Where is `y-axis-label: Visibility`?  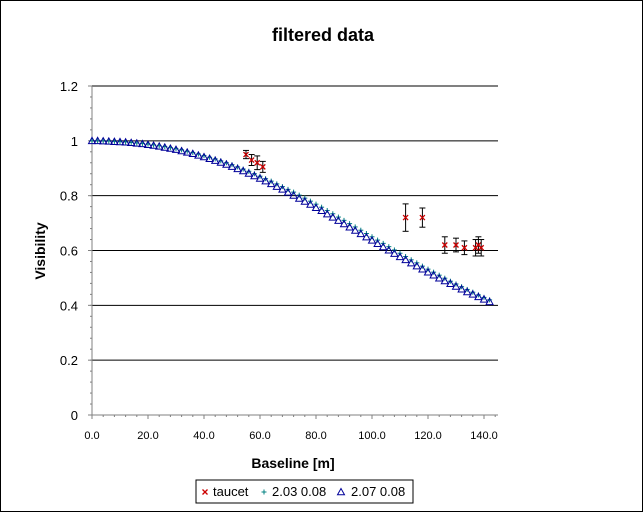 y-axis-label: Visibility is located at coordinates (40, 251).